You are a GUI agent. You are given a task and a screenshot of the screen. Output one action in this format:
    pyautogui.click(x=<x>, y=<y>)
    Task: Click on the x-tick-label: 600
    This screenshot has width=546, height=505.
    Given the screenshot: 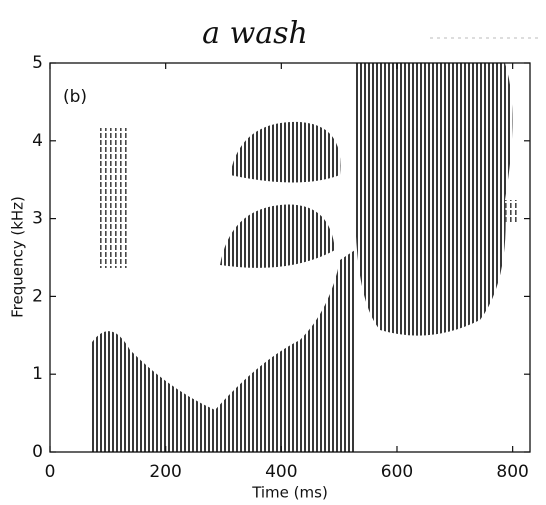 What is the action you would take?
    pyautogui.click(x=397, y=472)
    